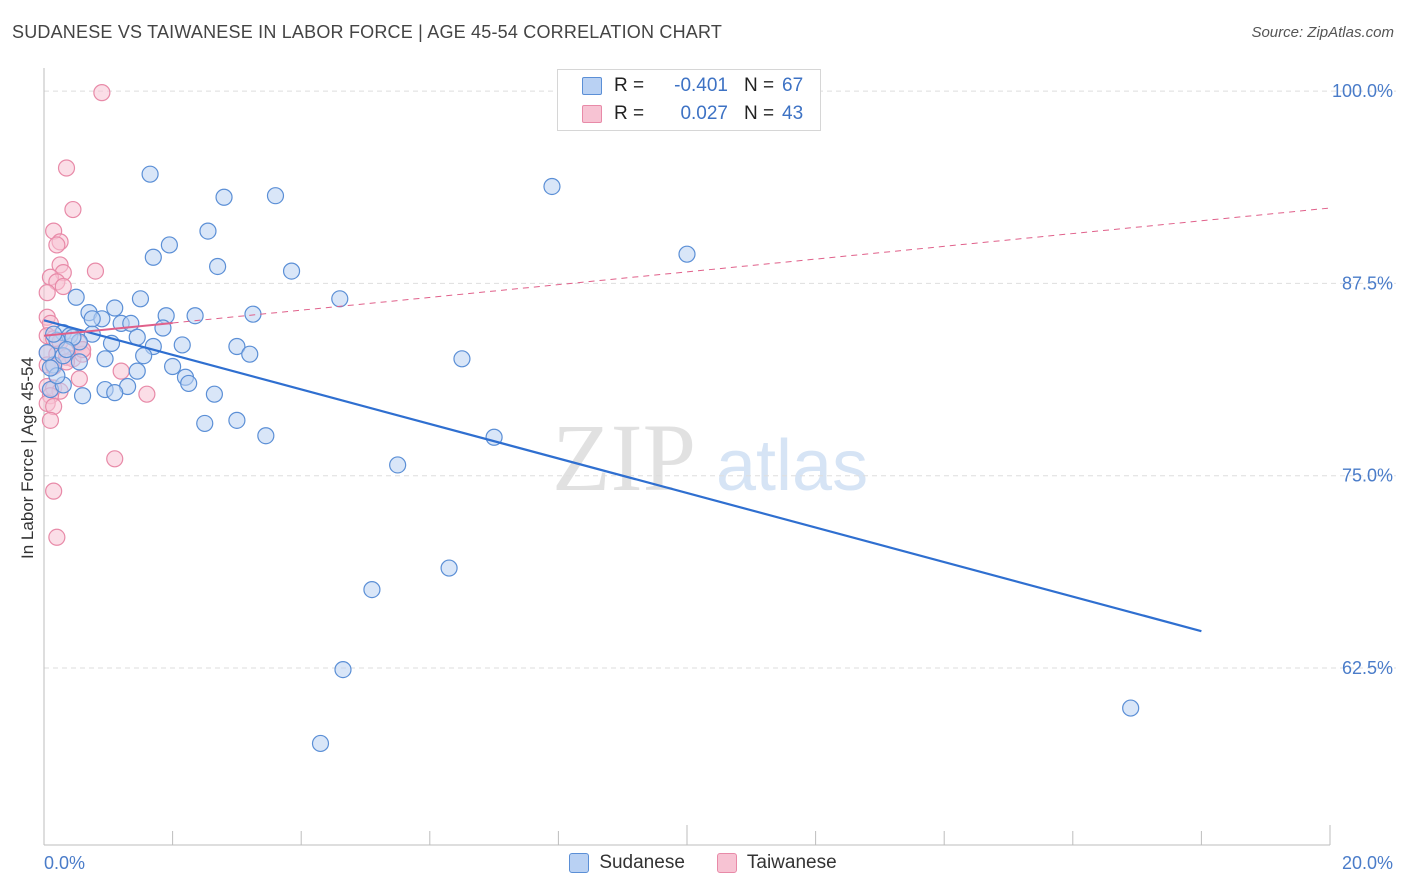  What do you see at coordinates (791, 862) in the screenshot?
I see `legend-label-taiwanese: Taiwanese` at bounding box center [791, 862].